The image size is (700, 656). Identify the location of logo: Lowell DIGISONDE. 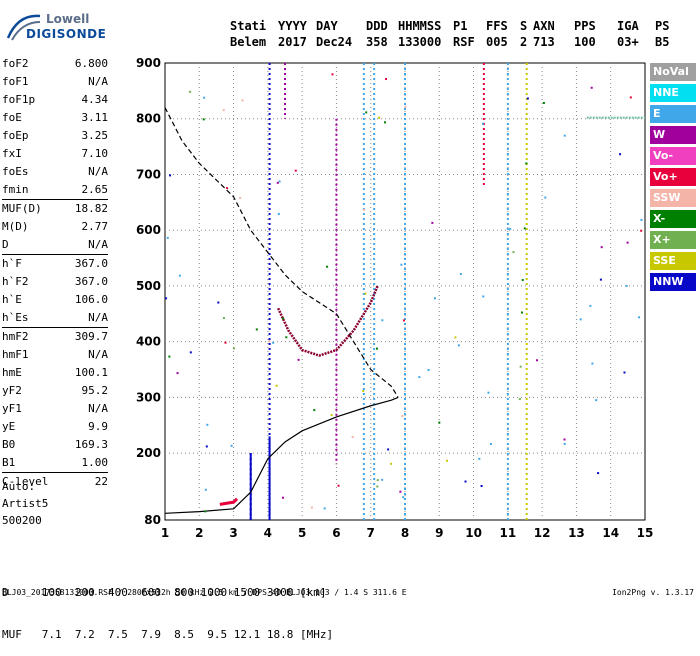
(64, 28).